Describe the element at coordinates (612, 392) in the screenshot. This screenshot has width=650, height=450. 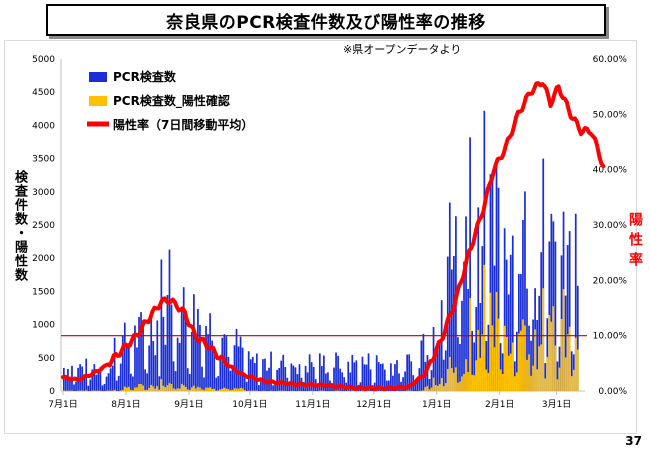
I see `y2-tick-label: 0.00%` at that location.